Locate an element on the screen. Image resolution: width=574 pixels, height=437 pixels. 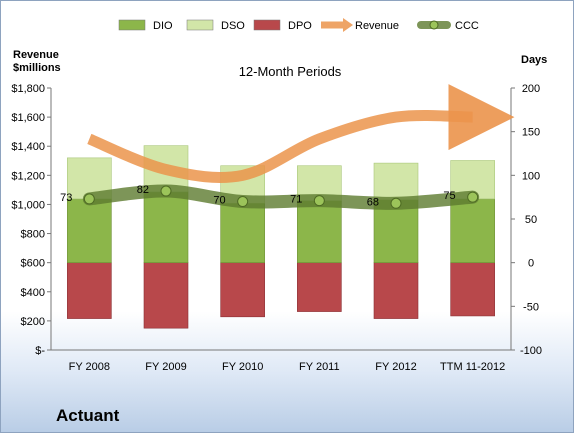
left-tick-label: $200 is located at coordinates (33, 322).